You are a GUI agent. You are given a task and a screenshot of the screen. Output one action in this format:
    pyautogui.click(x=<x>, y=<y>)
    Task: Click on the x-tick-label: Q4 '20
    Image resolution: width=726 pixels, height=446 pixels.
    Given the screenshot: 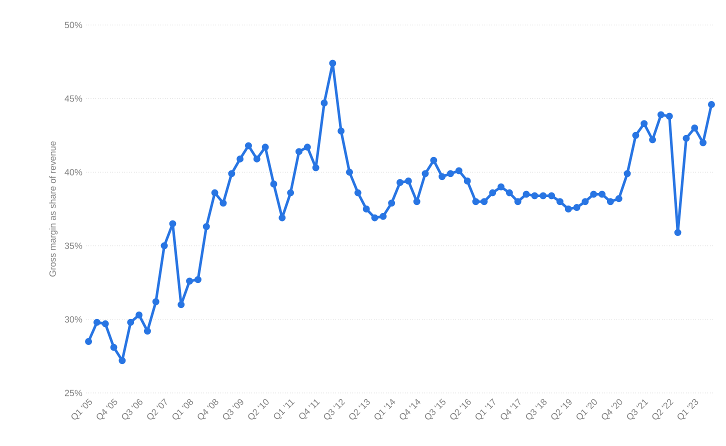 What is the action you would take?
    pyautogui.click(x=612, y=409)
    